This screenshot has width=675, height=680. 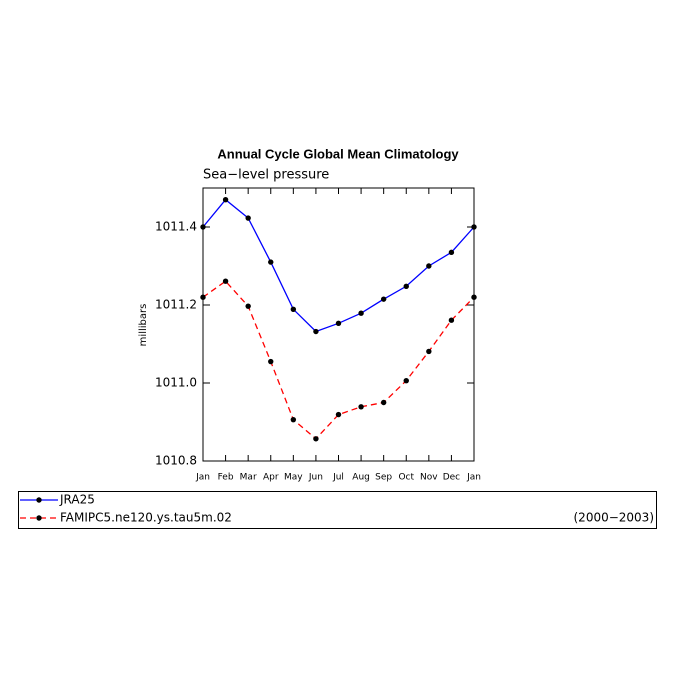 What do you see at coordinates (429, 478) in the screenshot?
I see `x-tick-label: Nov` at bounding box center [429, 478].